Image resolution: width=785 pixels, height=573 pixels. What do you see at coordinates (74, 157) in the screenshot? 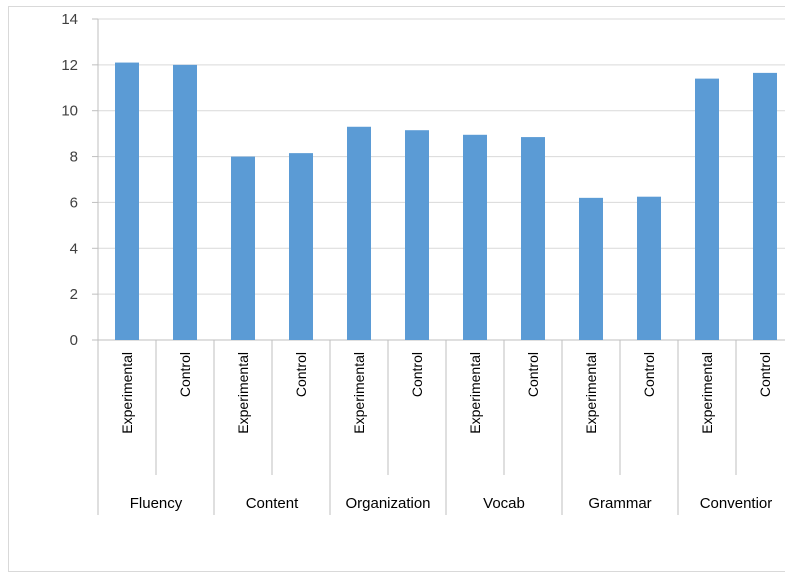
I see `y-tick-label: 8` at bounding box center [74, 157].